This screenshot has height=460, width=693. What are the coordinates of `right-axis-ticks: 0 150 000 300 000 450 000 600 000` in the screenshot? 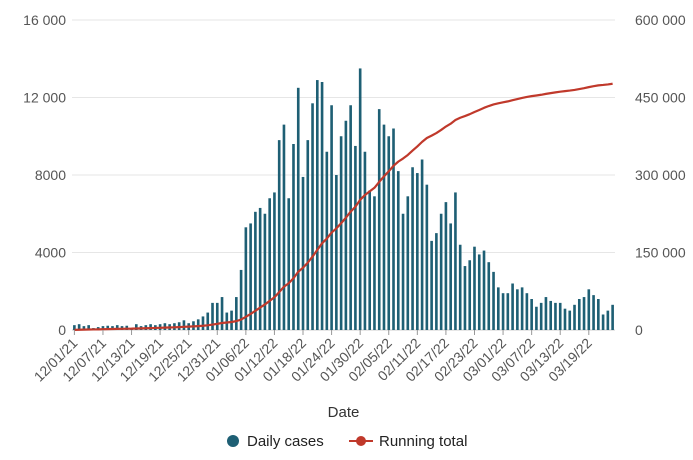 It's located at (660, 175).